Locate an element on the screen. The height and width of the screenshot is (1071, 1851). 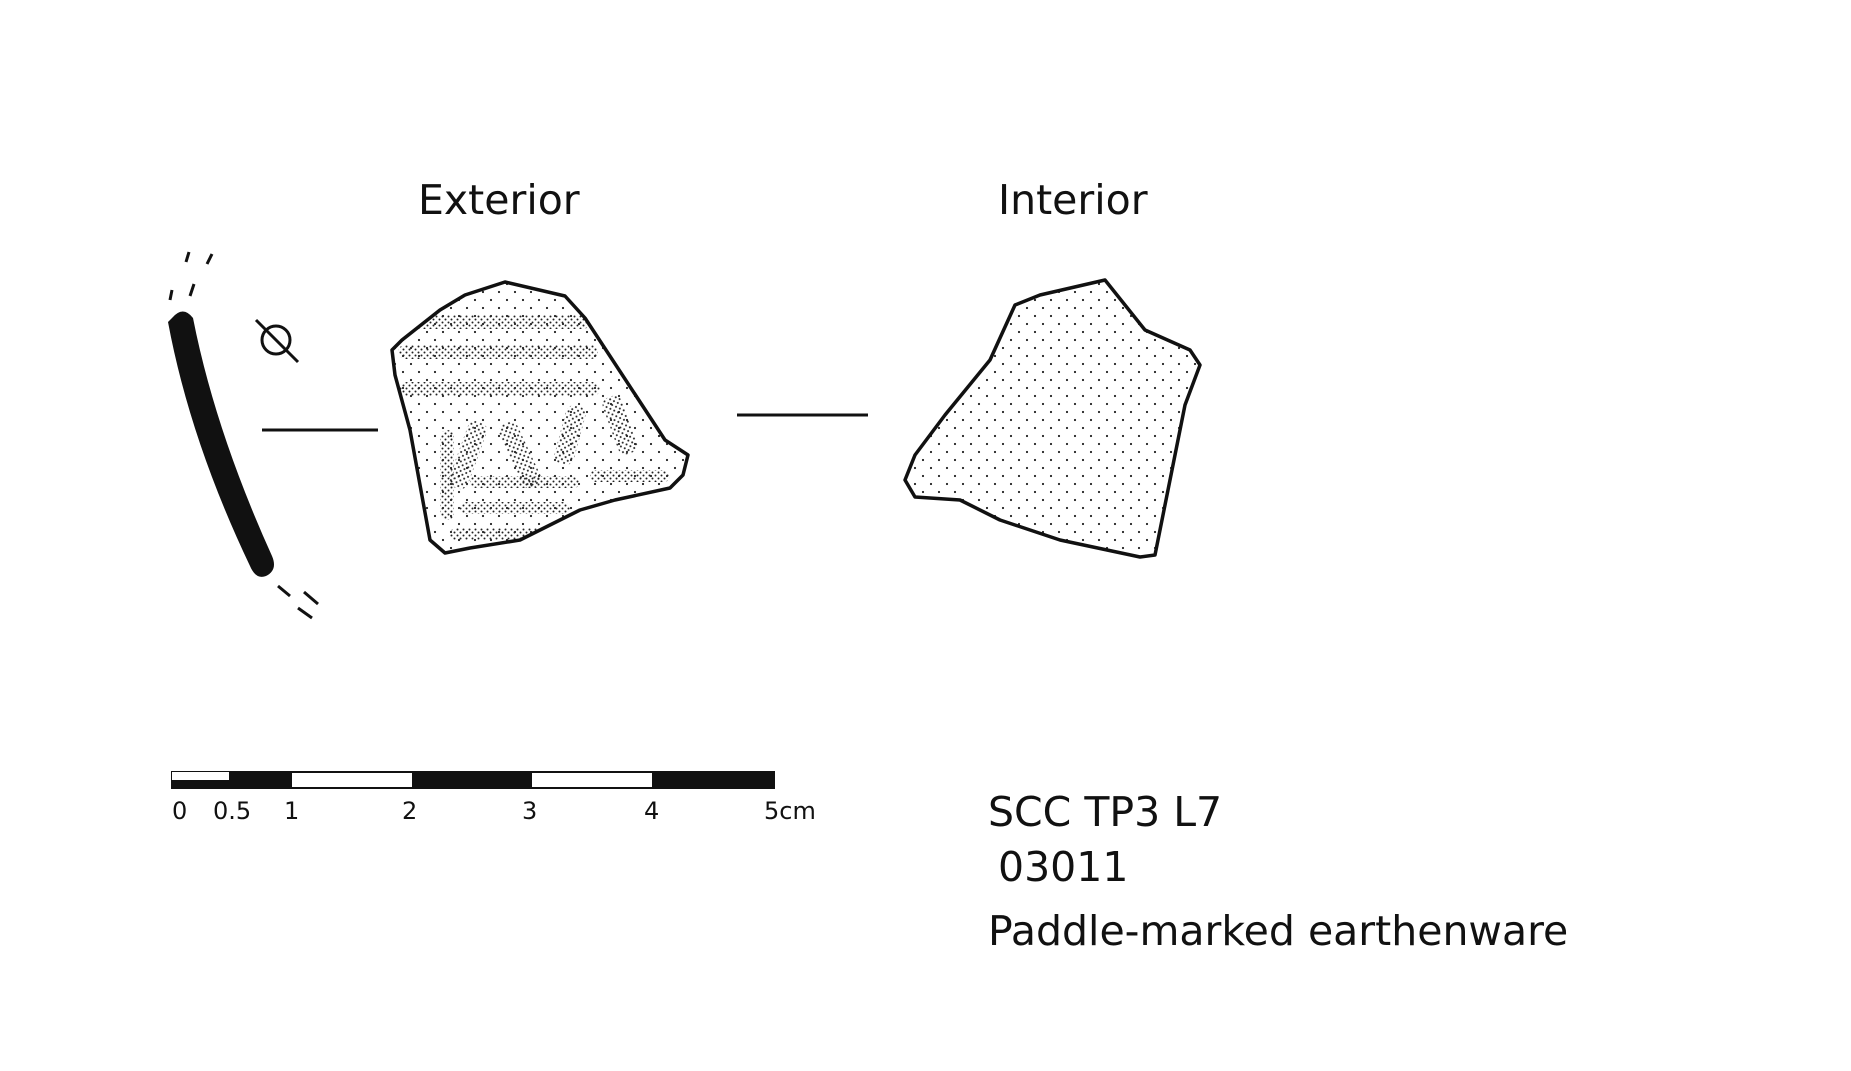
scale-tick-5cm: 5cm is located at coordinates (790, 811).